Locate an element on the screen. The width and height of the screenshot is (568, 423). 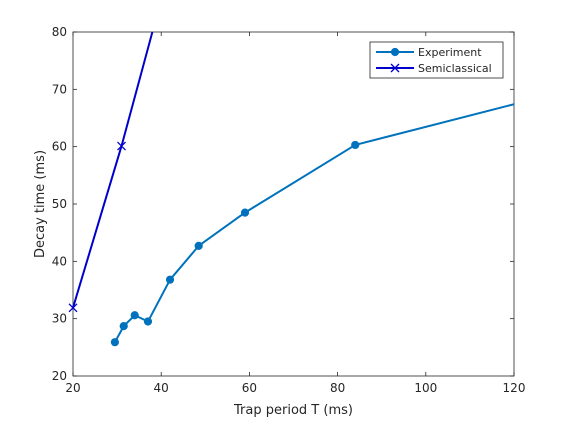
y-tick-label: 40 is located at coordinates (59, 261).